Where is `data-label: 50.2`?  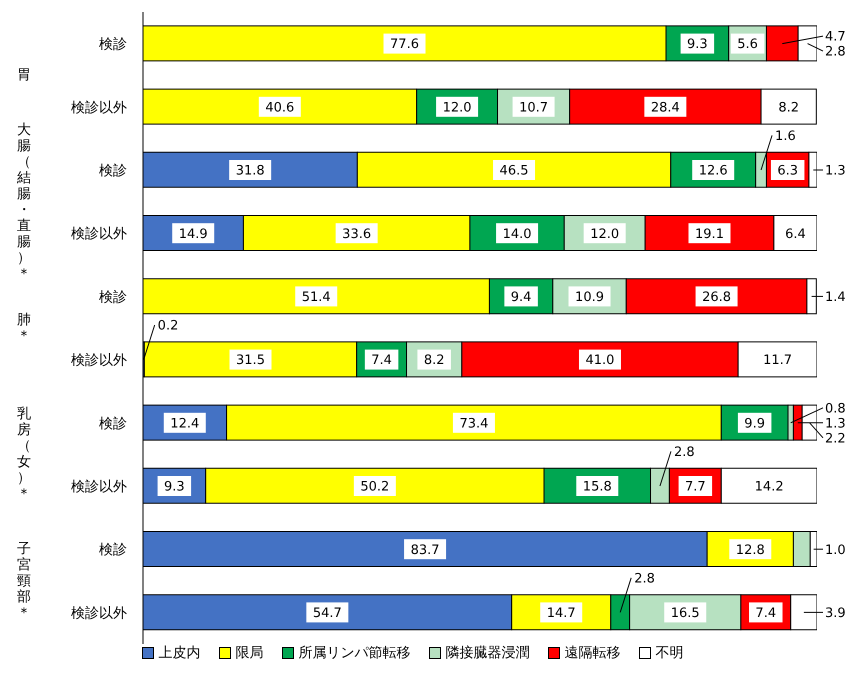 data-label: 50.2 is located at coordinates (375, 487).